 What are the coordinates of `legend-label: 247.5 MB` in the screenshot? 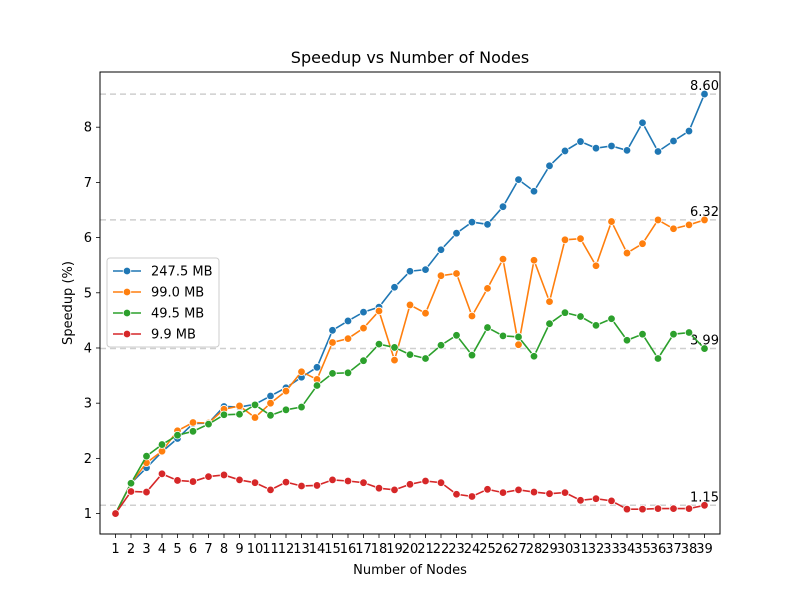 It's located at (181, 272).